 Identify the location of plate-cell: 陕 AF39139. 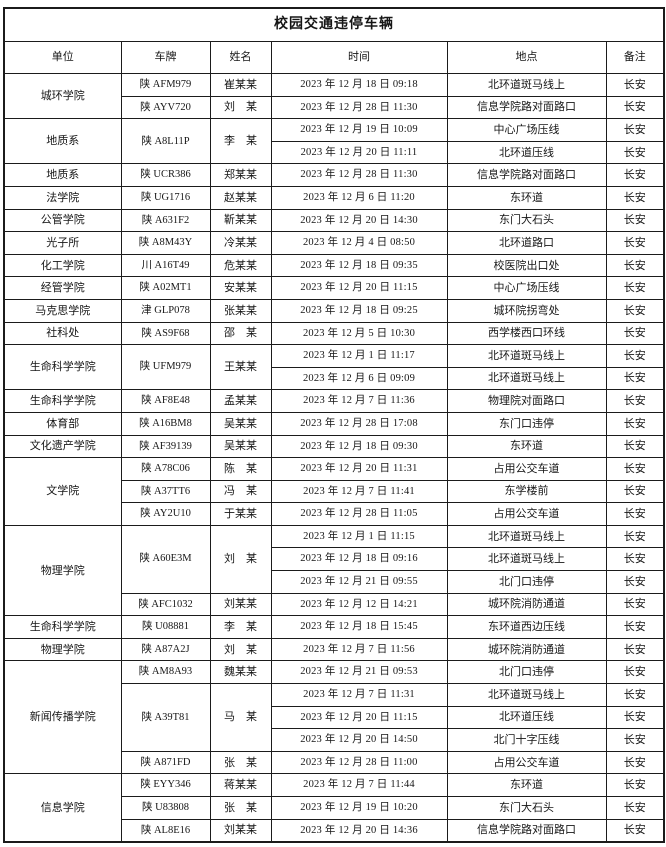
(165, 446).